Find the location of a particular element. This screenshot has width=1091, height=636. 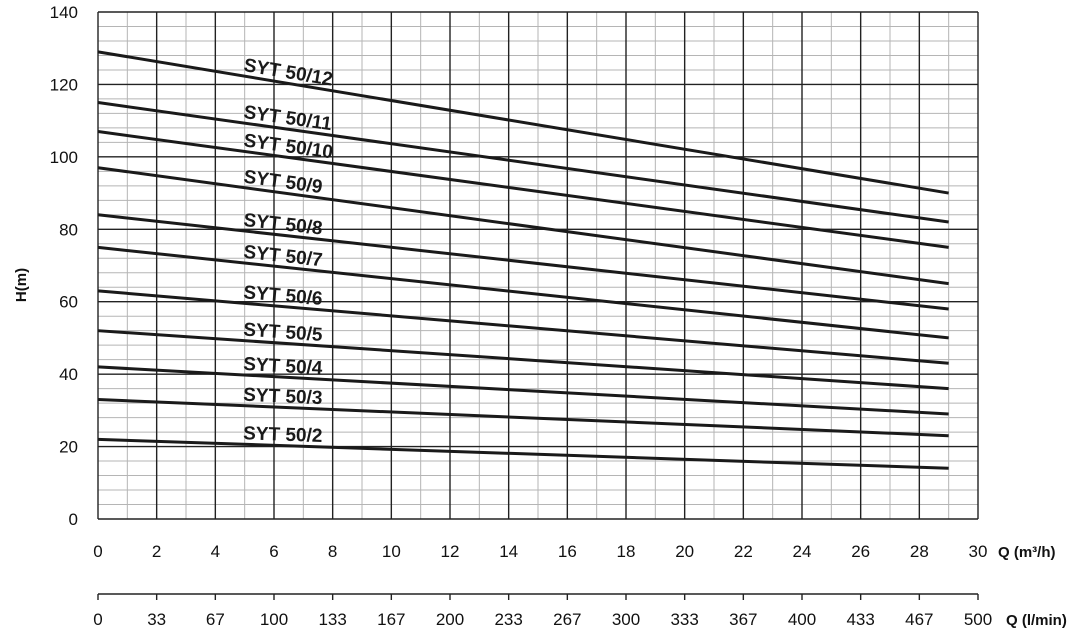

y-axis-ticks: 0 20 40 60 80 100 120 140 is located at coordinates (64, 266).